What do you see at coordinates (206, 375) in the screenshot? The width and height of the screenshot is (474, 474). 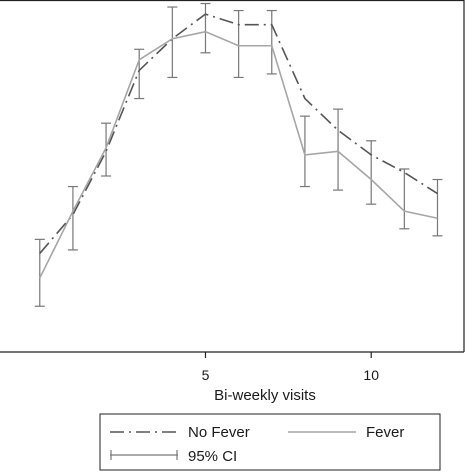 I see `x-tick-label: 5` at bounding box center [206, 375].